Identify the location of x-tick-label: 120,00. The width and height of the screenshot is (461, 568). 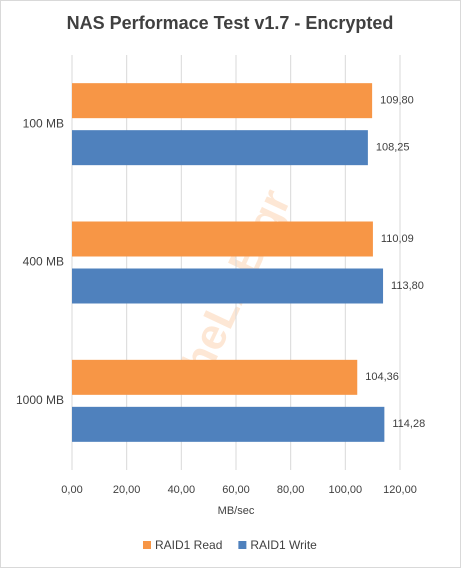
(400, 490).